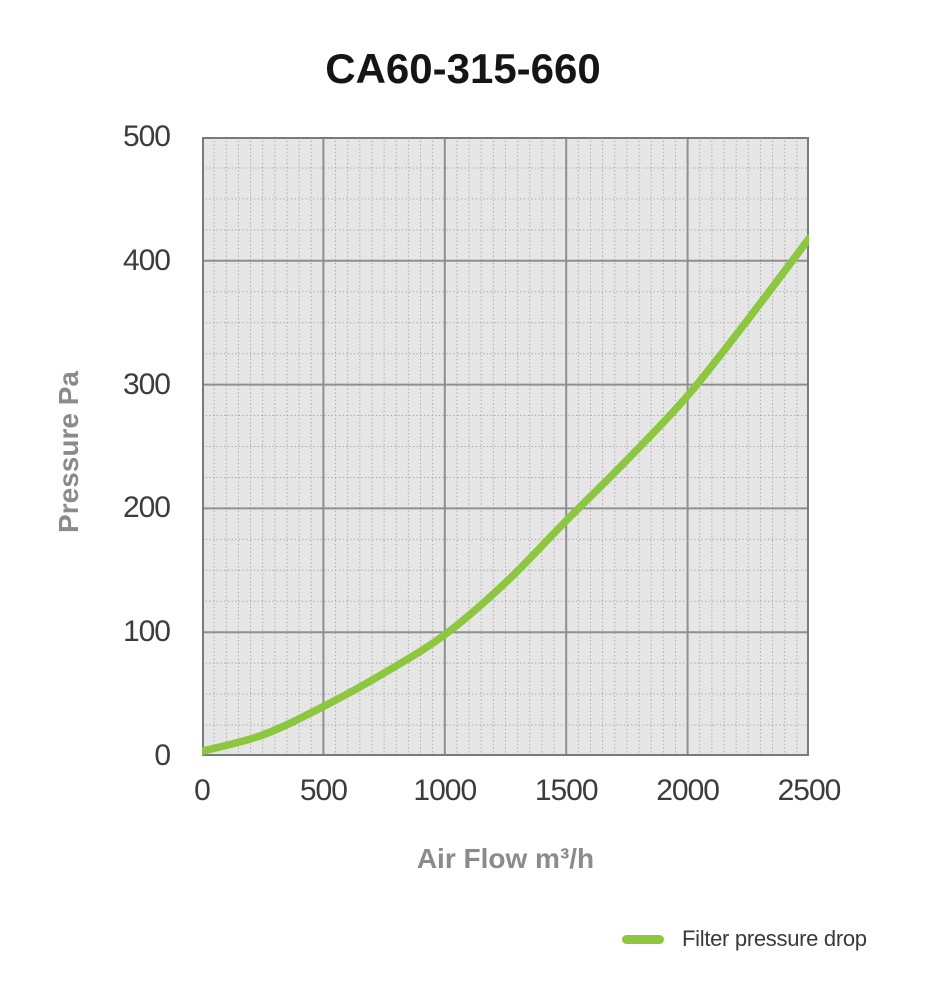  Describe the element at coordinates (146, 260) in the screenshot. I see `y-tick-label: 400` at that location.